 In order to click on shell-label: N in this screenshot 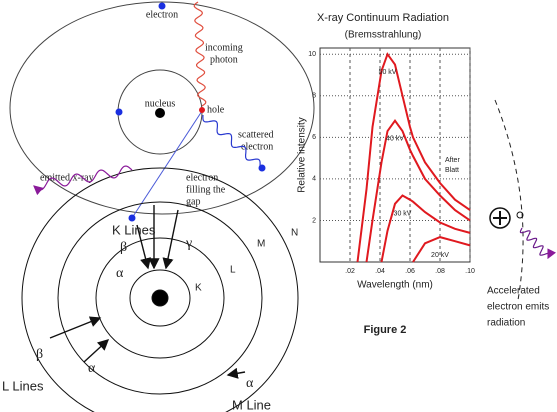, I will do `click(294, 233)`.